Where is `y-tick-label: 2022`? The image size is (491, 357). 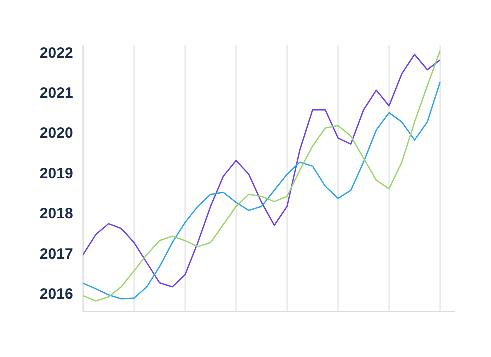 y-tick-label: 2022 is located at coordinates (57, 53).